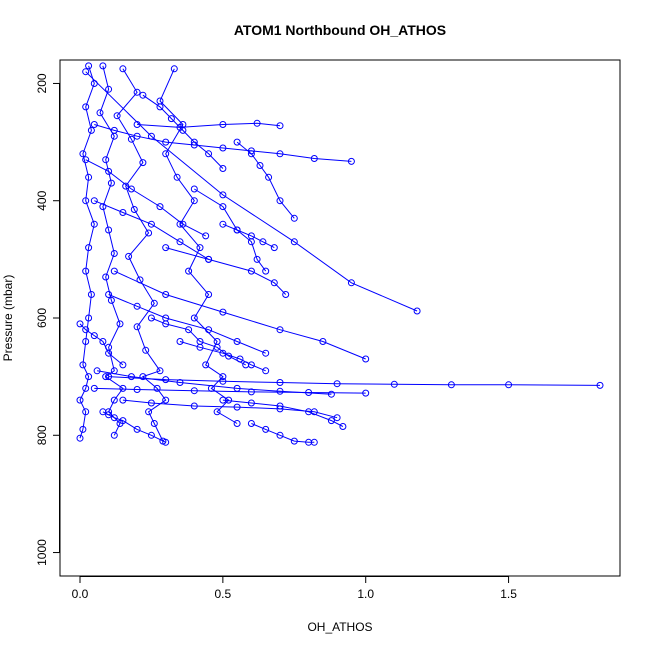  I want to click on x-tick-label: 0.0, so click(80, 594).